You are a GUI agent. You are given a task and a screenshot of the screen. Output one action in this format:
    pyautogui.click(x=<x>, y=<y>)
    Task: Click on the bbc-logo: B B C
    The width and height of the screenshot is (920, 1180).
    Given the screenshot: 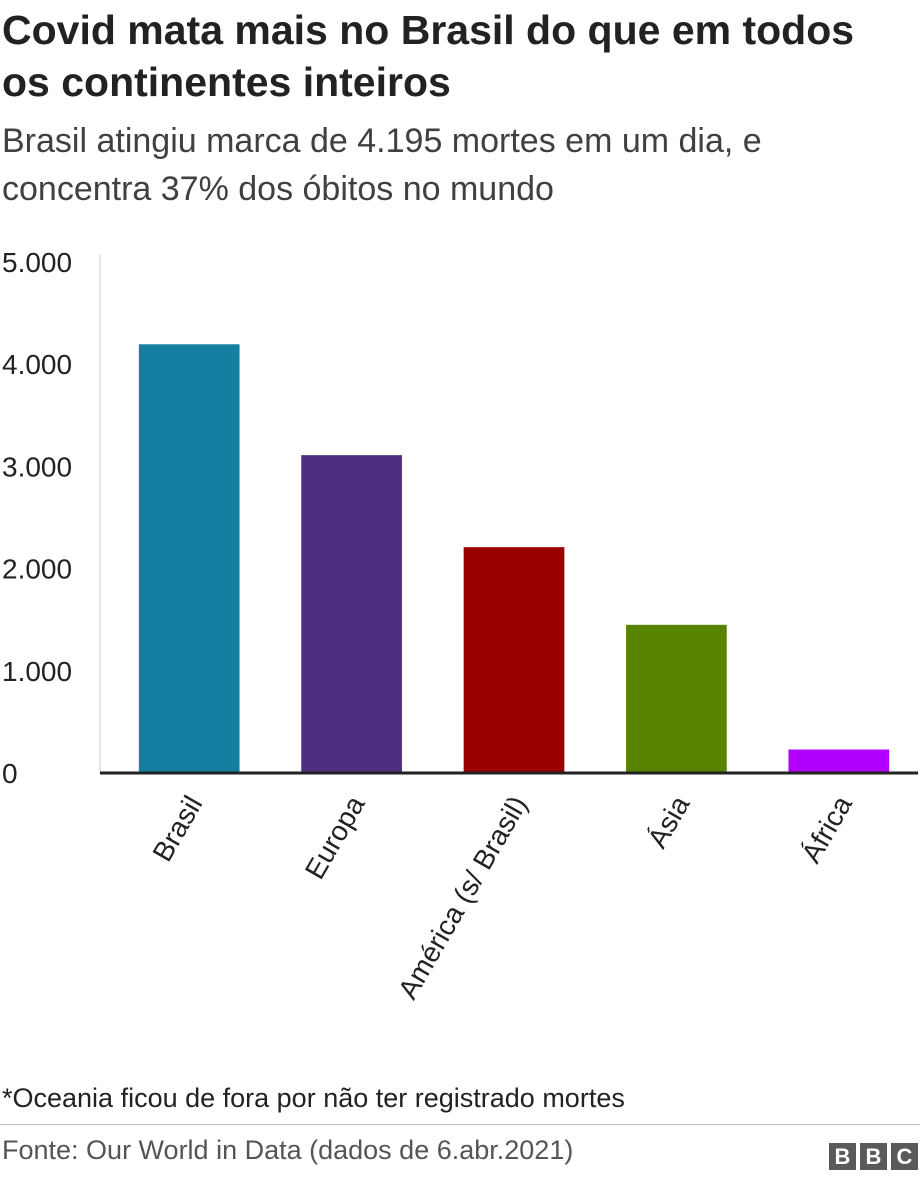 What is the action you would take?
    pyautogui.click(x=873, y=1156)
    